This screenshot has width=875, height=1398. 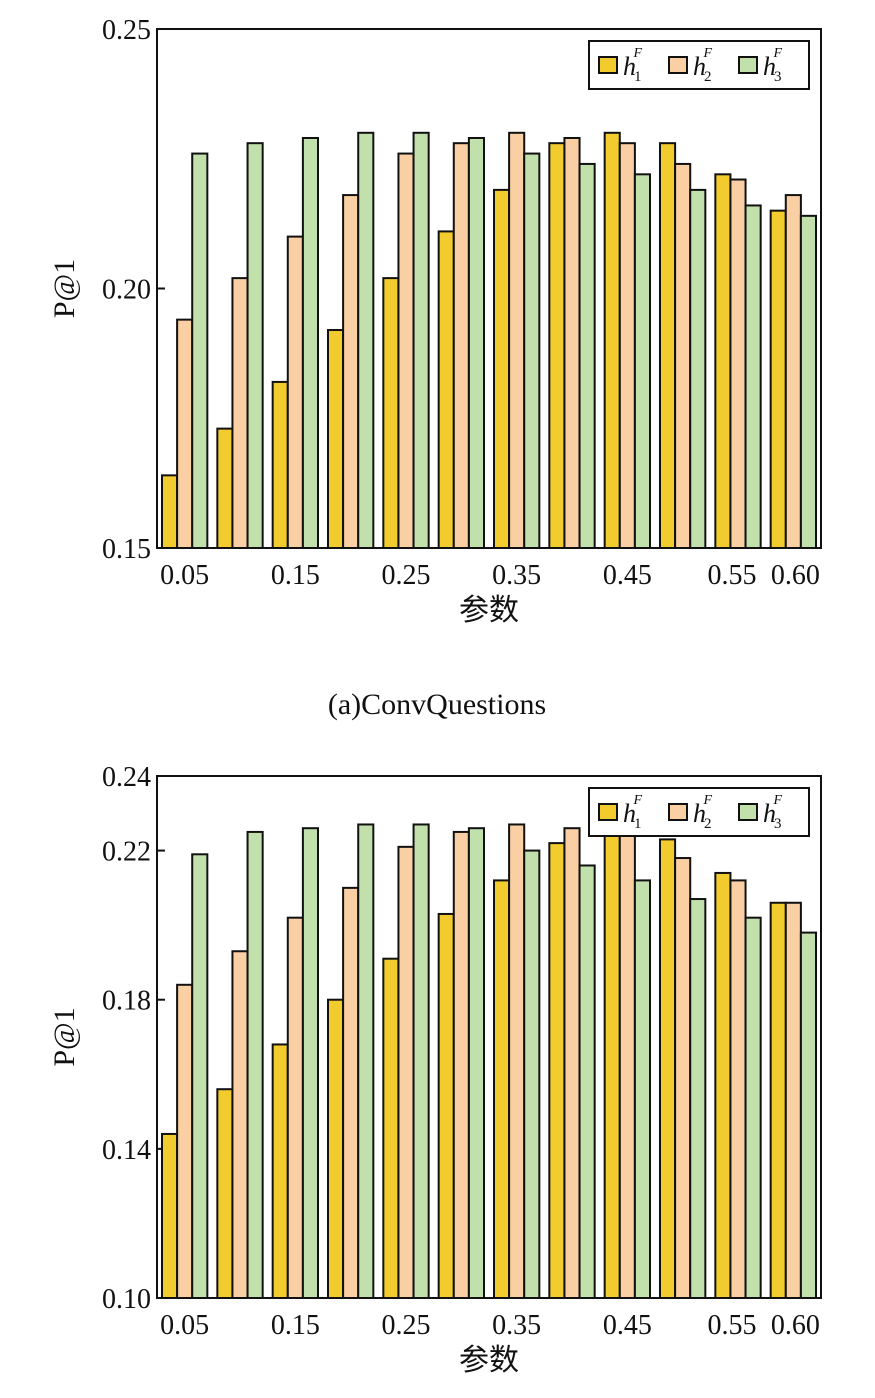 I want to click on bar-h2F-0.15, so click(x=295, y=392).